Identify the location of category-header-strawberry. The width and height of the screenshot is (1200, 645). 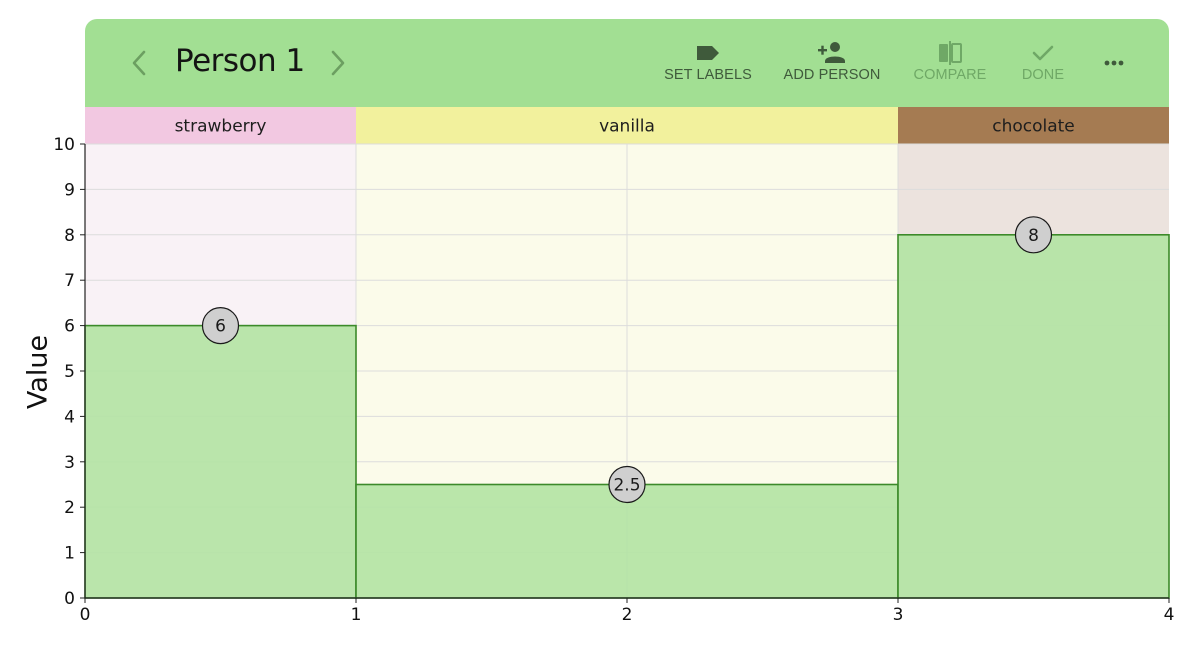
(220, 125).